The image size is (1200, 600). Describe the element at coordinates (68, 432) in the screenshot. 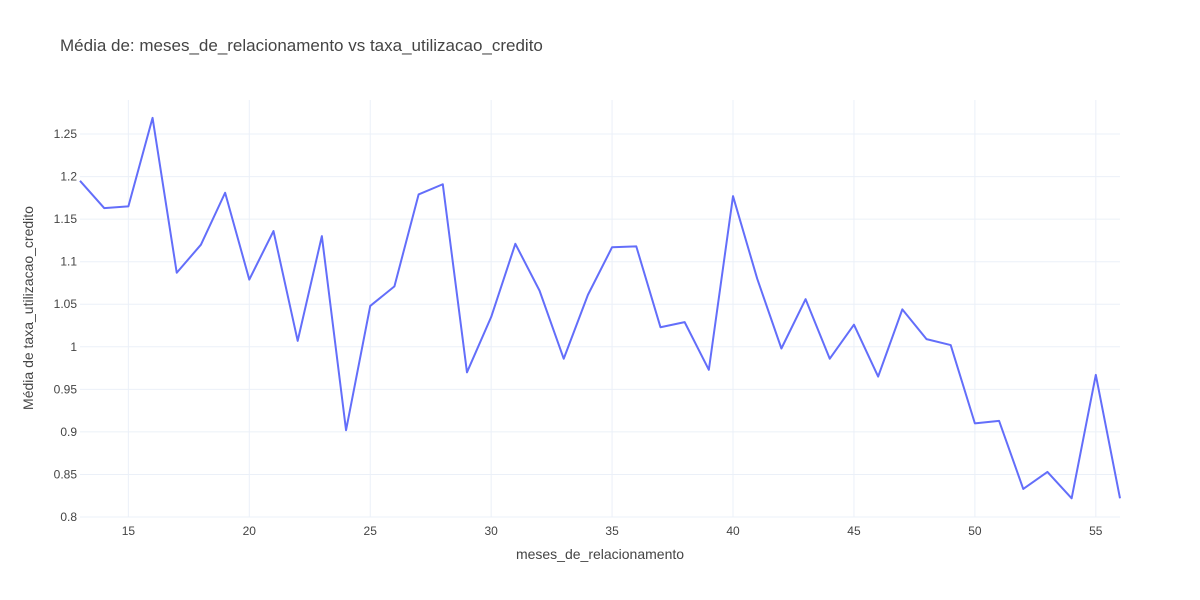

I see `y-tick-label: 0.9` at that location.